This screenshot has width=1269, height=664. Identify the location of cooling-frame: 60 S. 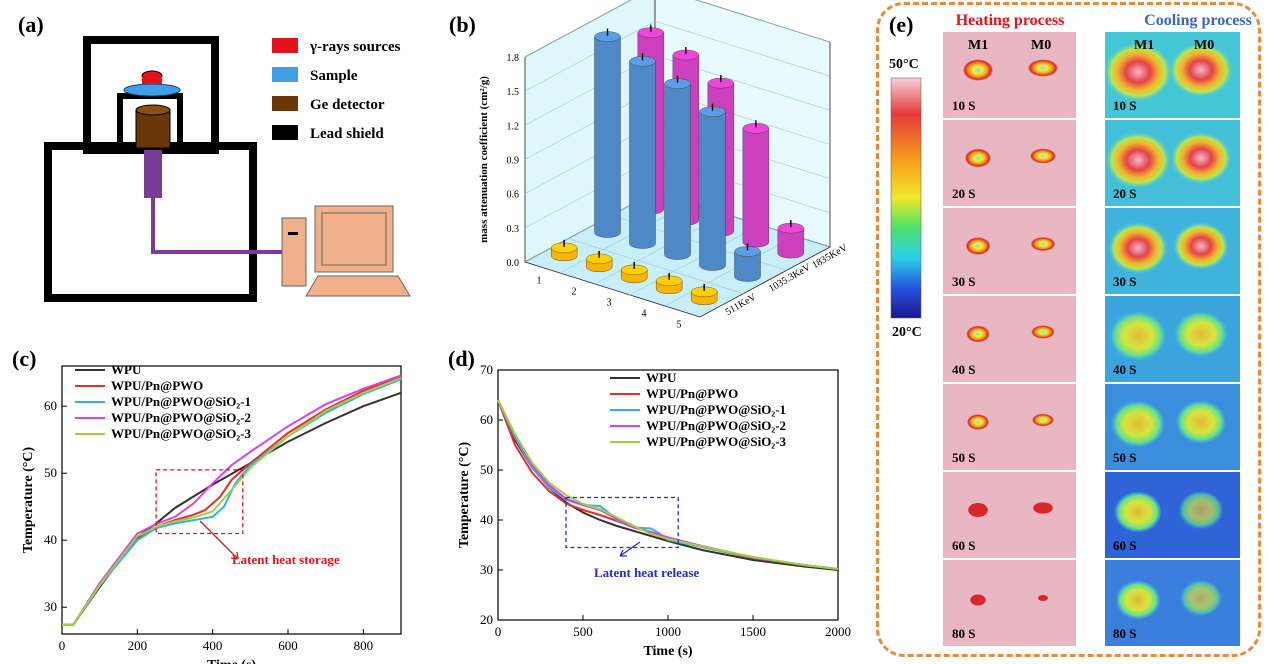
(1172, 515).